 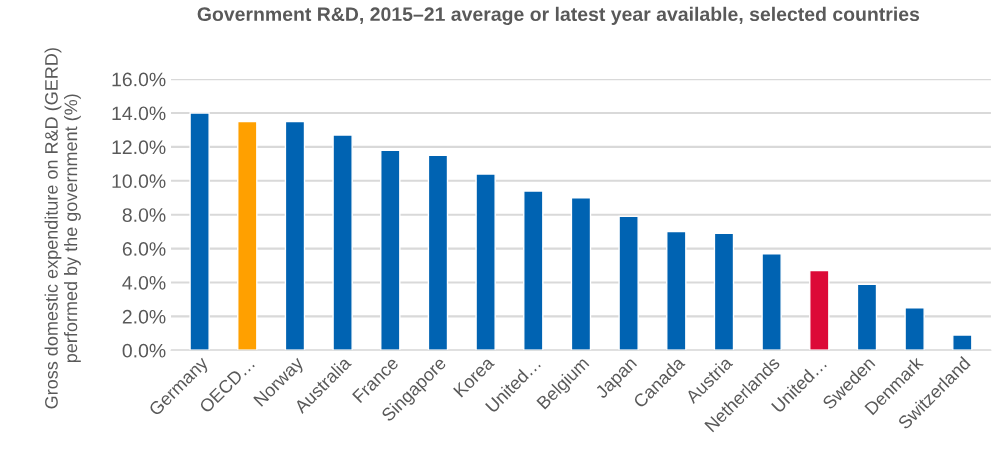 I want to click on y-axis-title: Gross domestic expenditure on R&D (GERD) performed by the government (%), so click(x=62, y=228).